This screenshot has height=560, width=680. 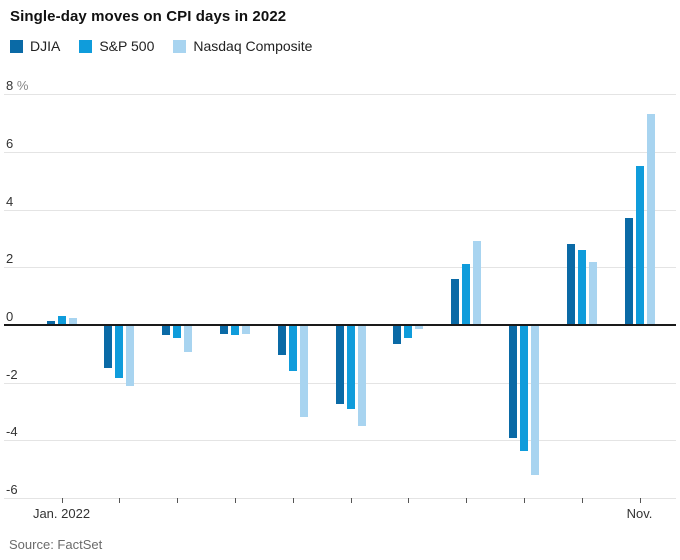 I want to click on y-tick-label: 4, so click(x=10, y=201).